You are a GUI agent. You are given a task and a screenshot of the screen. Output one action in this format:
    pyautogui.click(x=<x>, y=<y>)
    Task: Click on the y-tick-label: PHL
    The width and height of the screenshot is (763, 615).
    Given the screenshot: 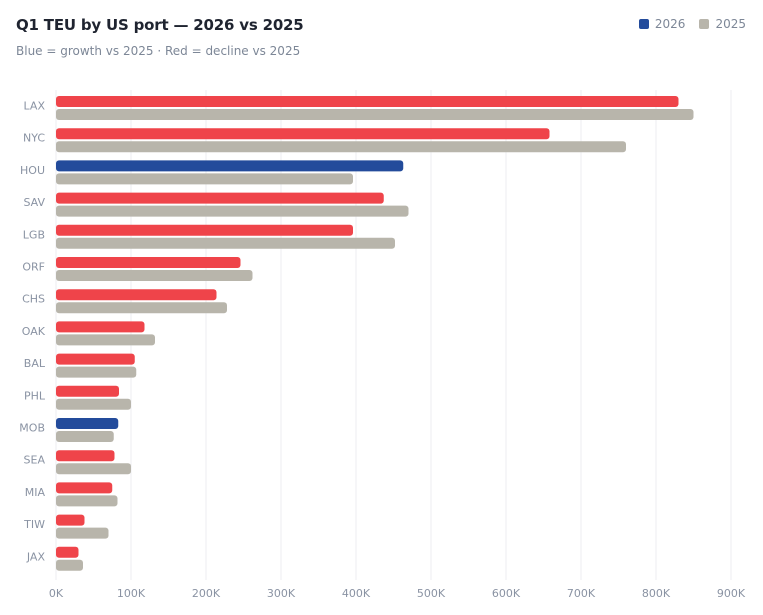 What is the action you would take?
    pyautogui.click(x=35, y=395)
    